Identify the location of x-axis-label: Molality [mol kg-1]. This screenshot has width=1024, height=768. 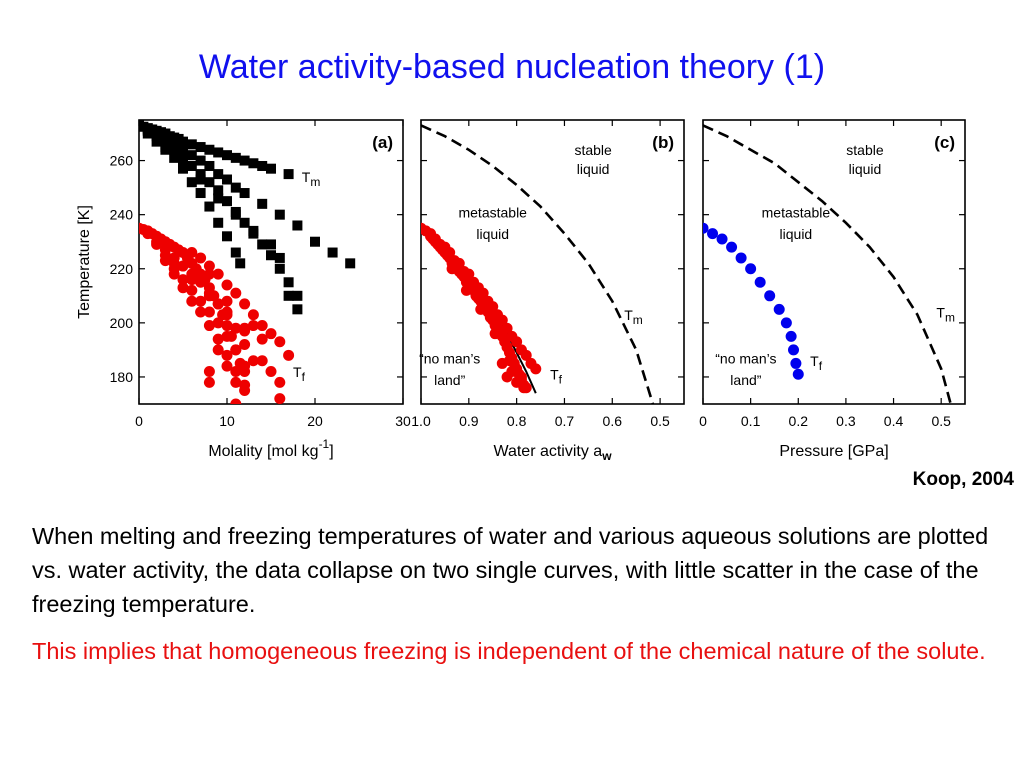
(270, 448).